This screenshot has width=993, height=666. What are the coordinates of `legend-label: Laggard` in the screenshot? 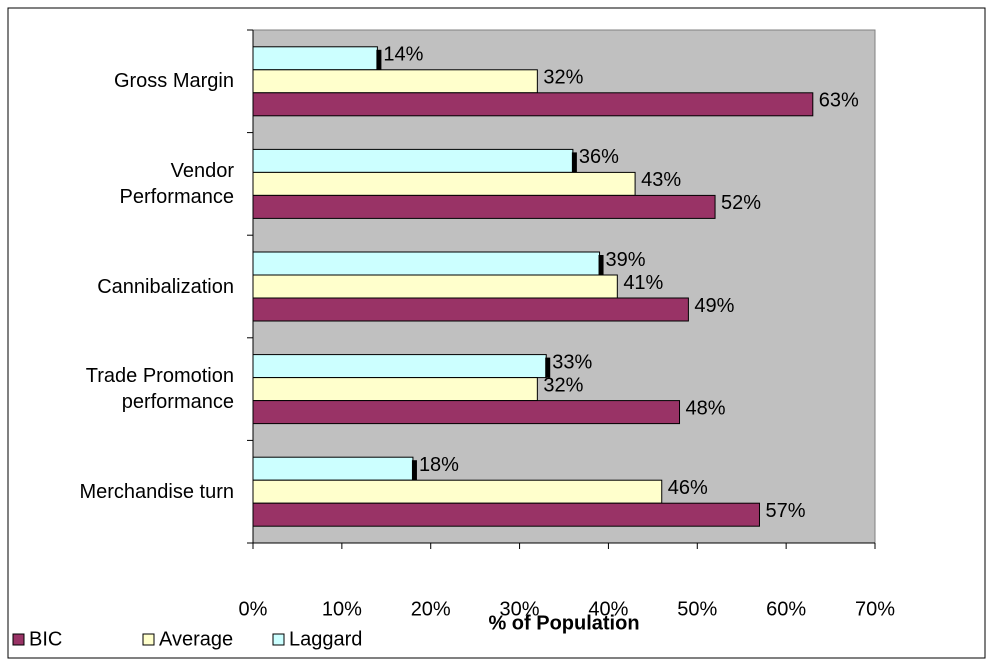 It's located at (325, 639).